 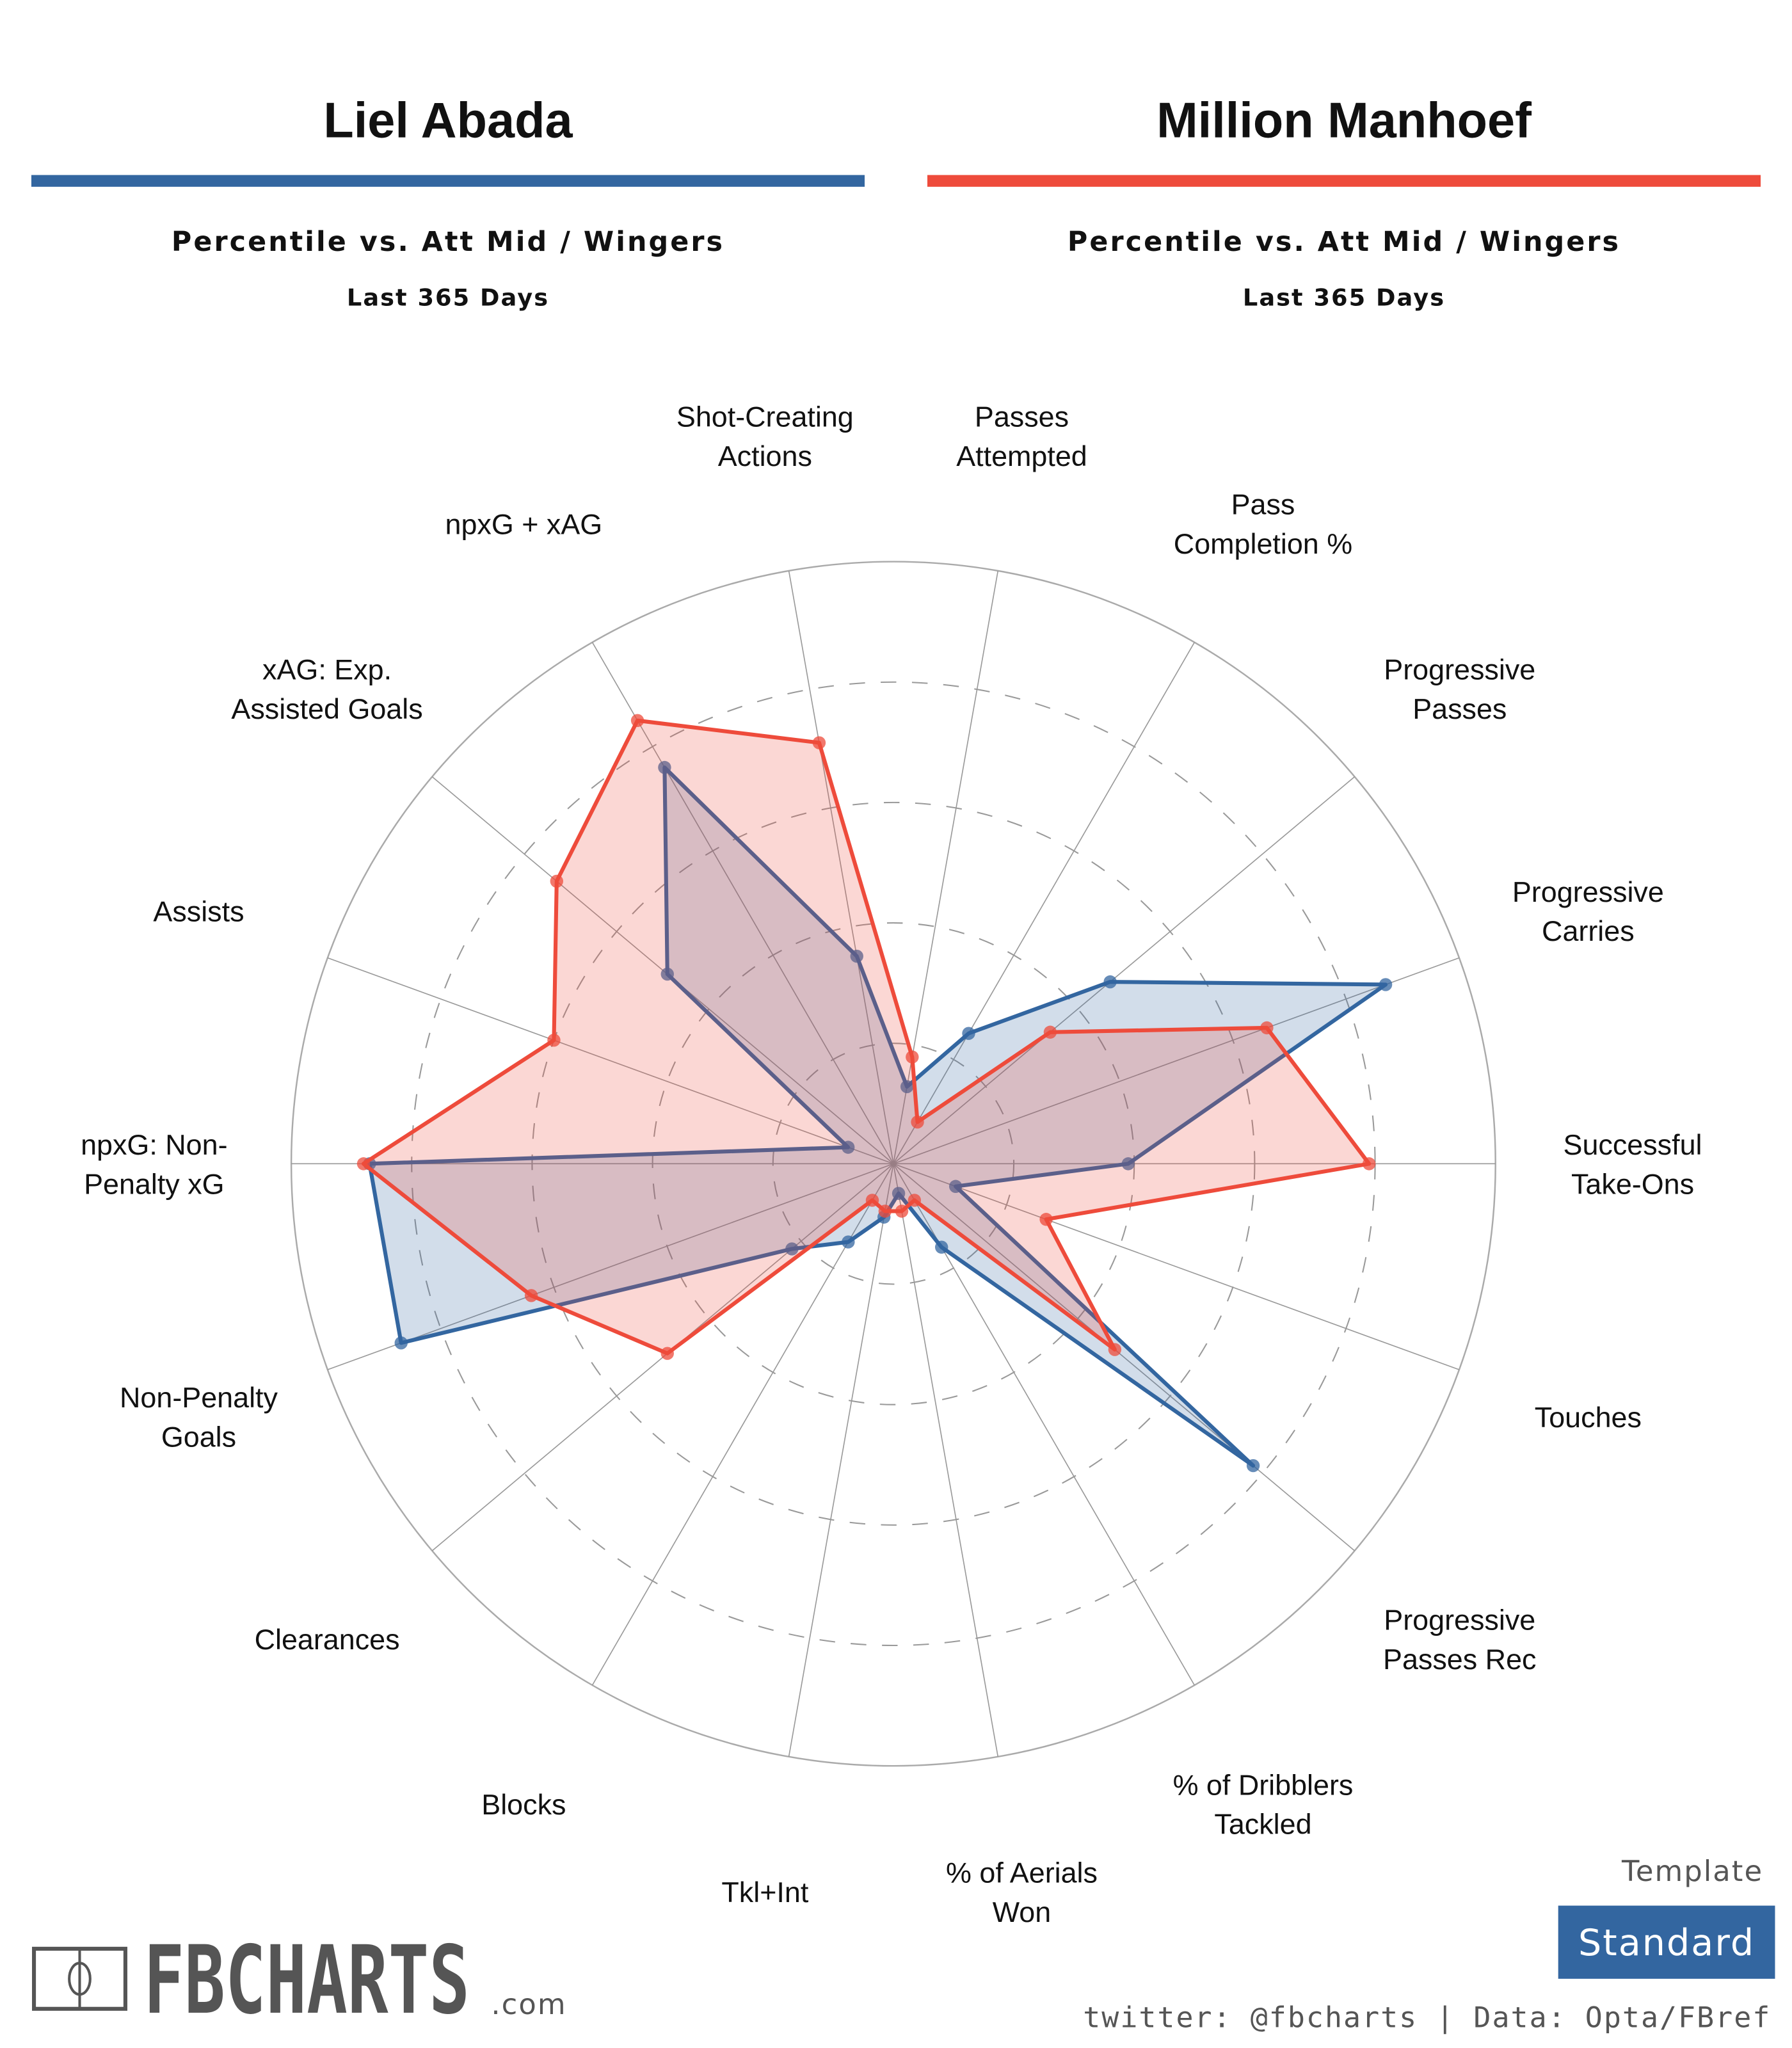 I want to click on axis-label: Progressive Passes Rec, so click(x=1459, y=1640).